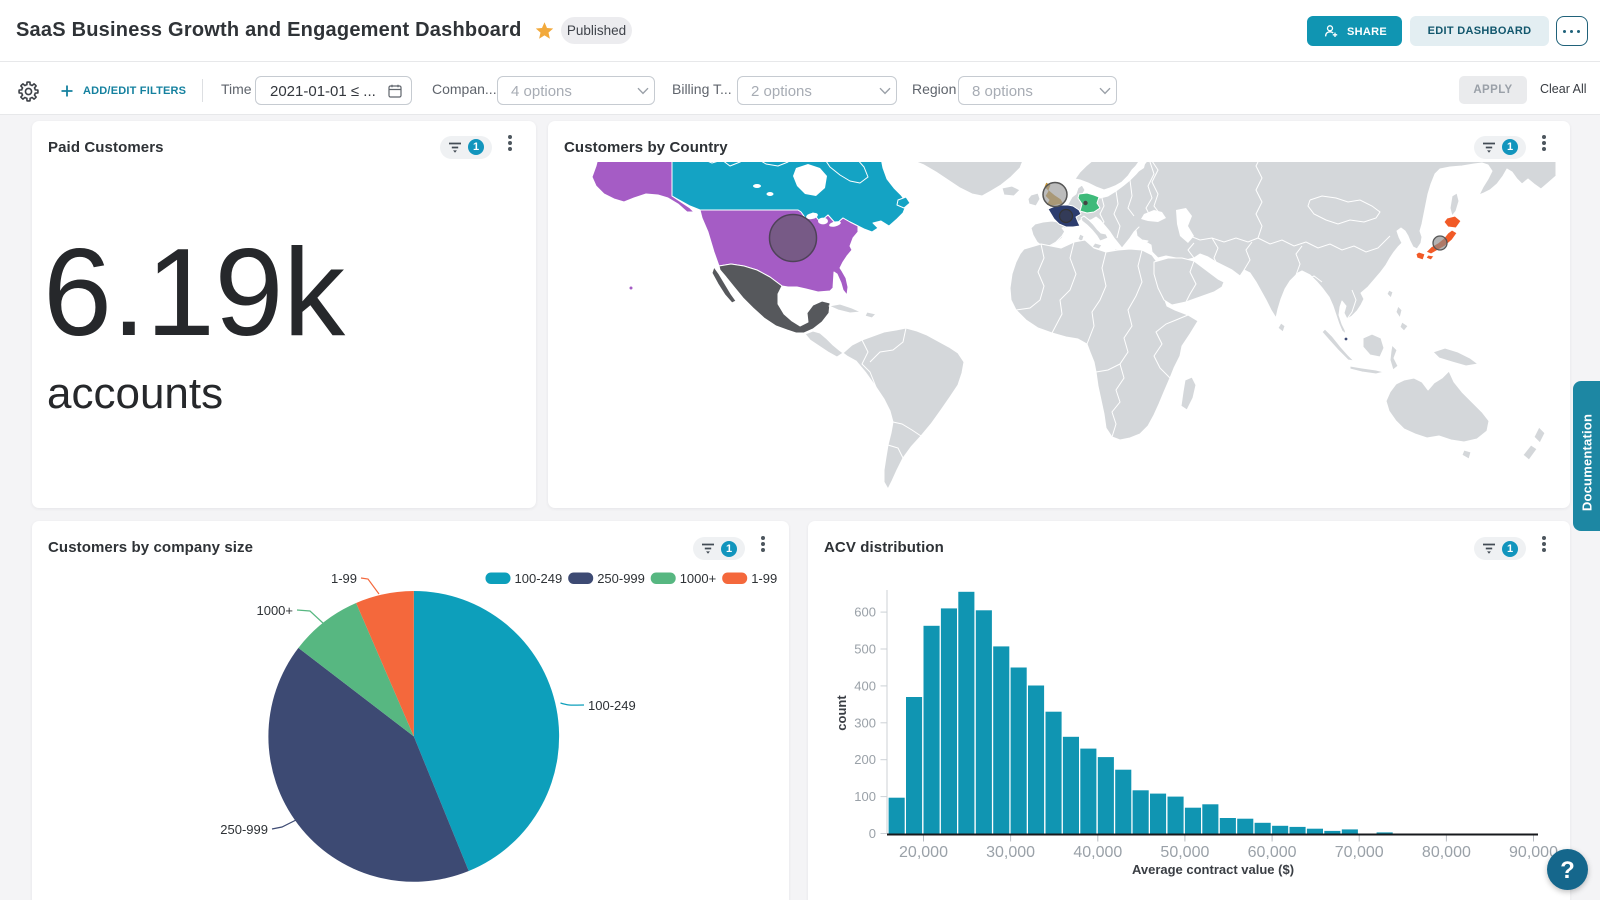  What do you see at coordinates (1184, 852) in the screenshot?
I see `svg-text: 50,000` at bounding box center [1184, 852].